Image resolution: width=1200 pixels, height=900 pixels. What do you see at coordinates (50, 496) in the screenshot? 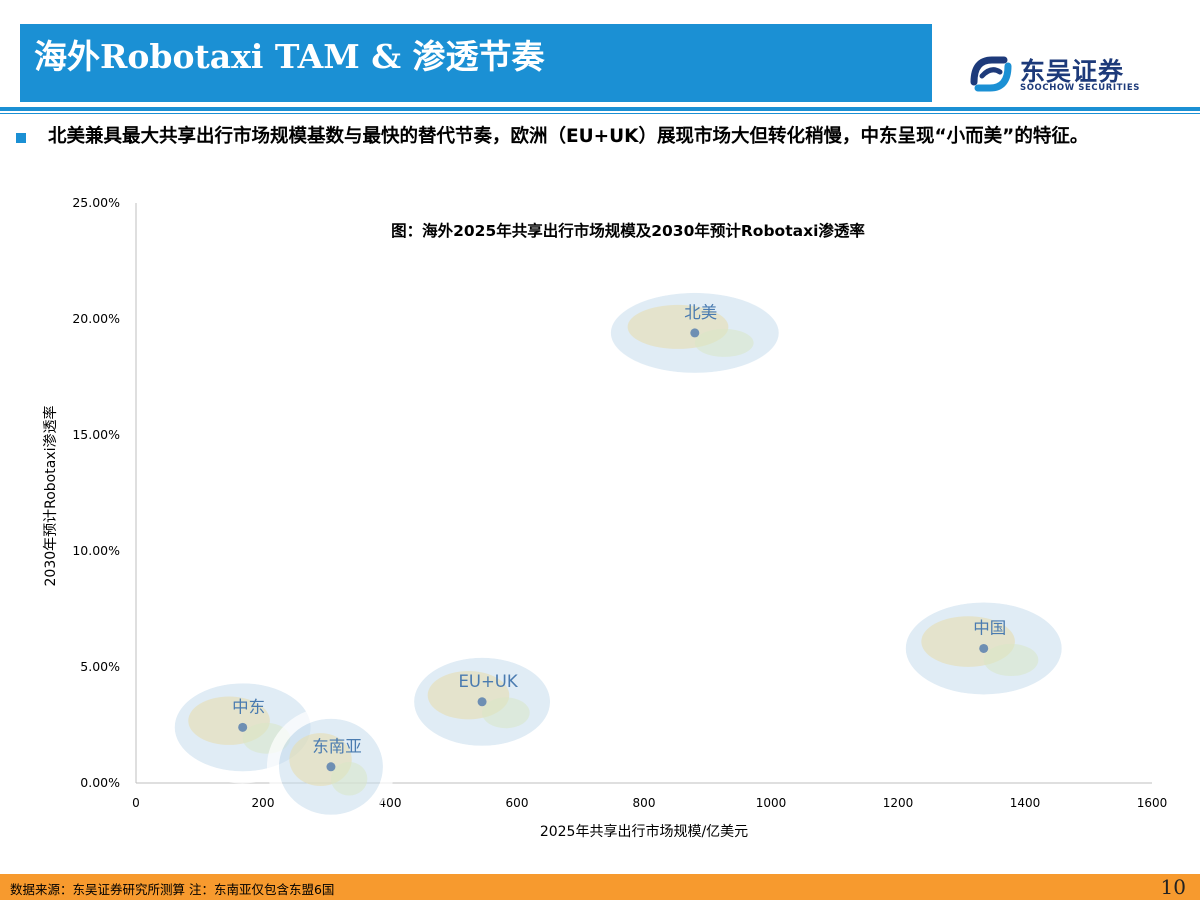
I see `y-axis-label: 2030年预计Robotaxi渗透率` at bounding box center [50, 496].